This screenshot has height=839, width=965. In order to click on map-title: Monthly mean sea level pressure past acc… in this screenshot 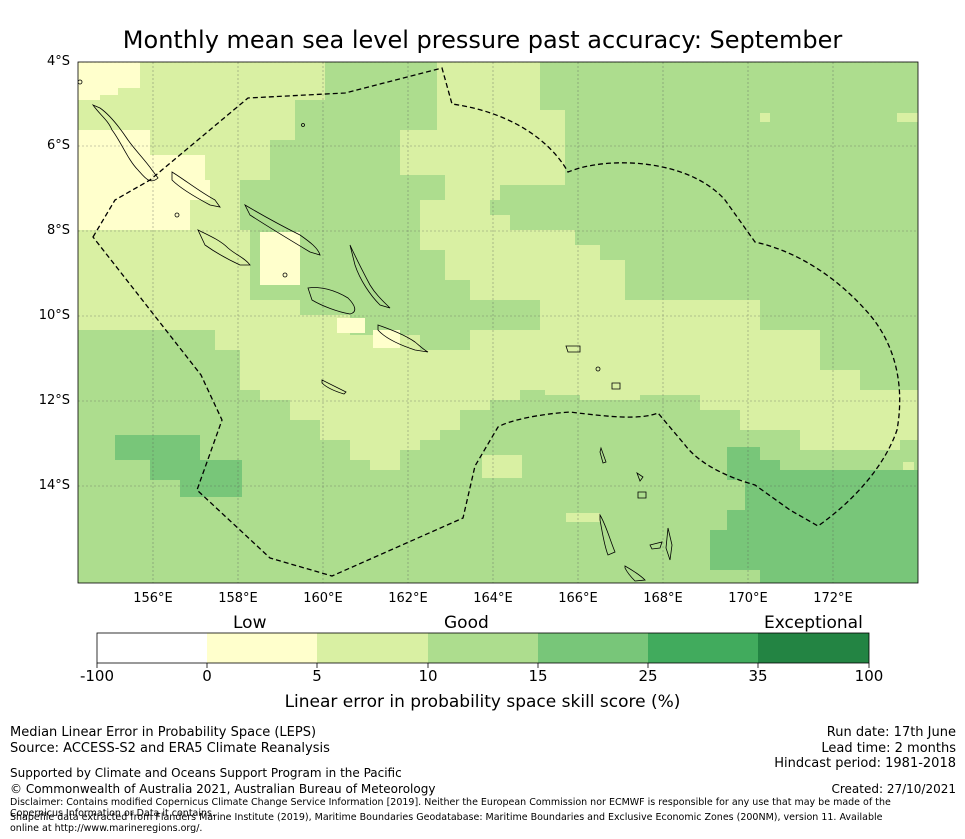, I will do `click(482, 40)`.